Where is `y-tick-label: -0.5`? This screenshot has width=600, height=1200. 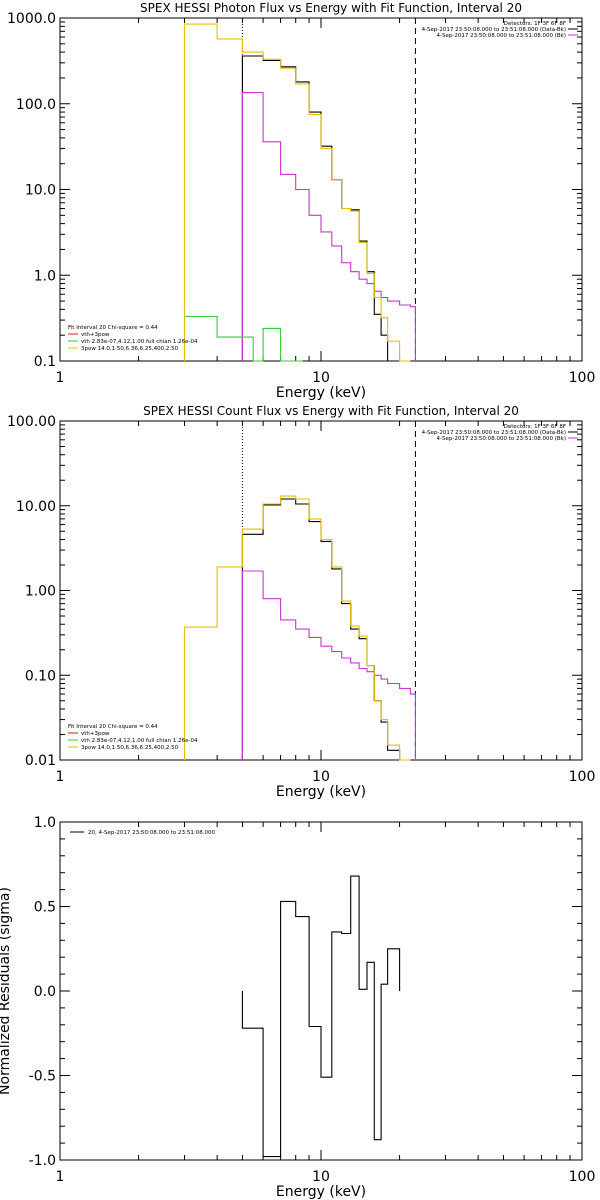 y-tick-label: -0.5 is located at coordinates (42, 1077).